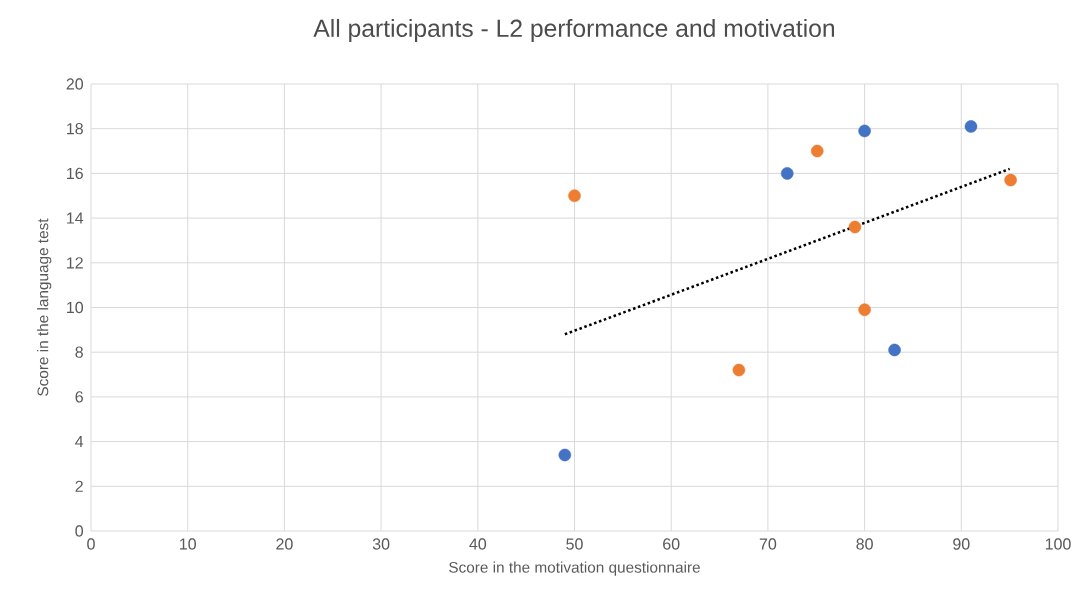 The width and height of the screenshot is (1080, 613). I want to click on x-tick-label: 0, so click(91, 544).